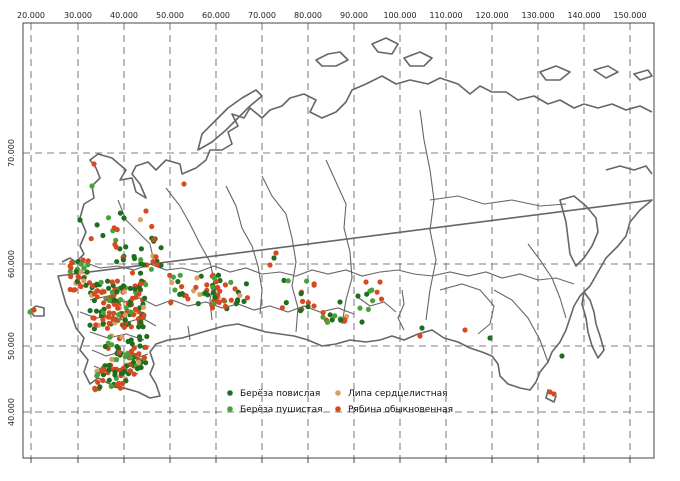  Describe the element at coordinates (354, 15) in the screenshot. I see `x-tick-label: 90.000` at that location.